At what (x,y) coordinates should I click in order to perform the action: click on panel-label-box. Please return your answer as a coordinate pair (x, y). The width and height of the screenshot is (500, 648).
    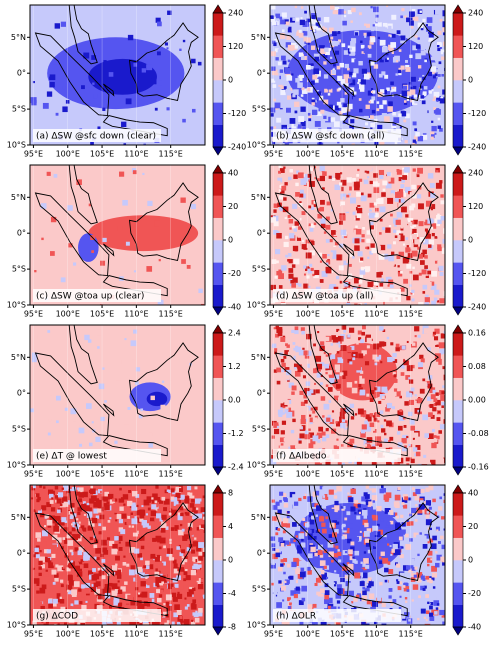
    Looking at the image, I should click on (337, 615).